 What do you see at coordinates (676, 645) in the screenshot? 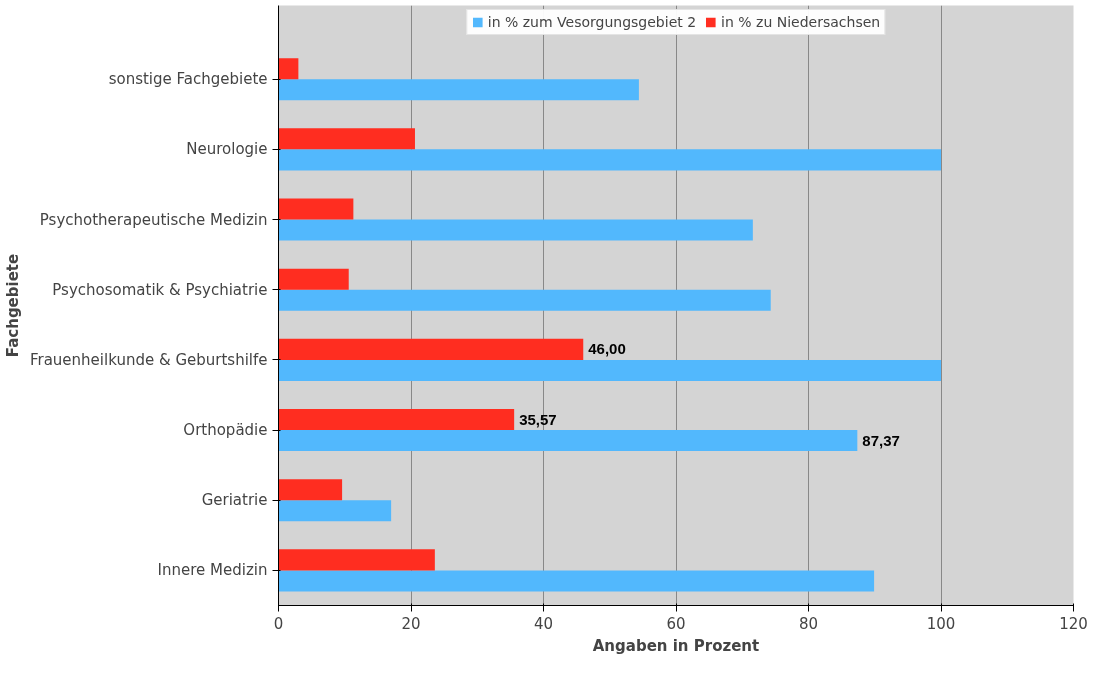
I see `x-axis-title: Angaben in Prozent` at bounding box center [676, 645].